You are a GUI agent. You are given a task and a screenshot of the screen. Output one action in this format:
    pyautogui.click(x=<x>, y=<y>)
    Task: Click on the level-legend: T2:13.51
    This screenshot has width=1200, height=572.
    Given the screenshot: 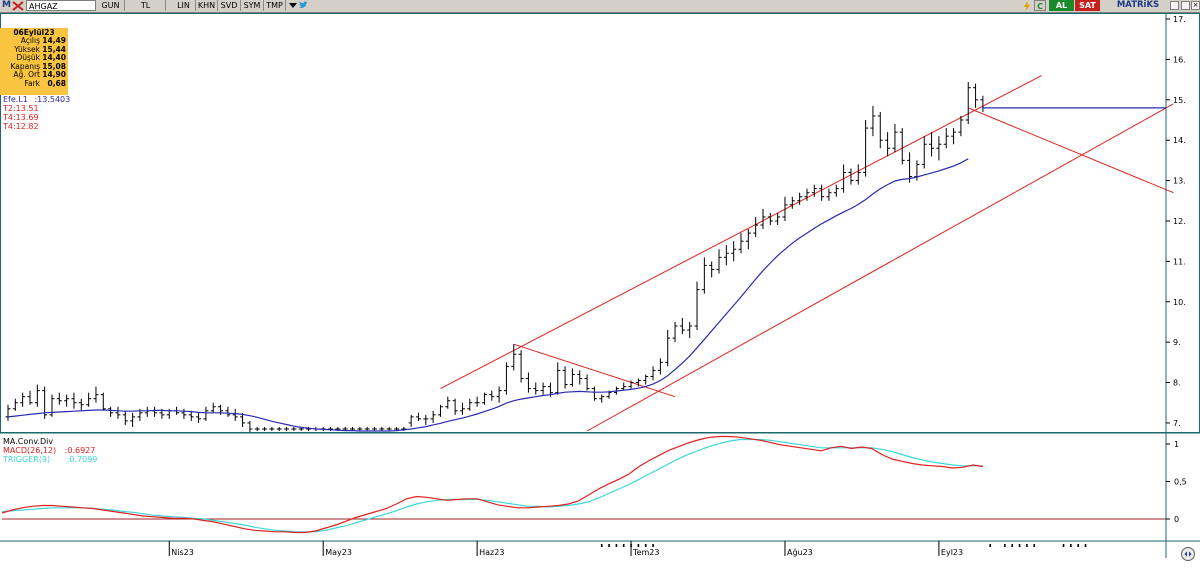 What is the action you would take?
    pyautogui.click(x=21, y=108)
    